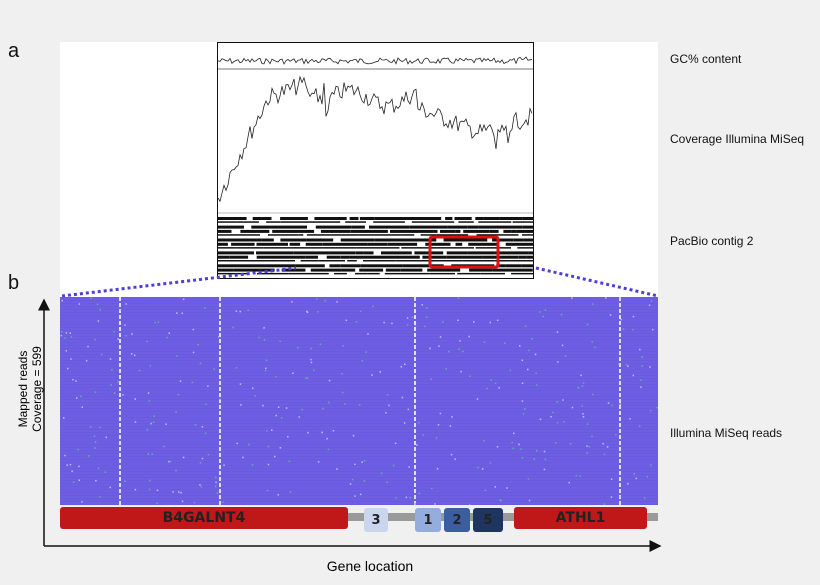 This screenshot has width=820, height=585. I want to click on gene-athl1: ATHL1, so click(580, 518).